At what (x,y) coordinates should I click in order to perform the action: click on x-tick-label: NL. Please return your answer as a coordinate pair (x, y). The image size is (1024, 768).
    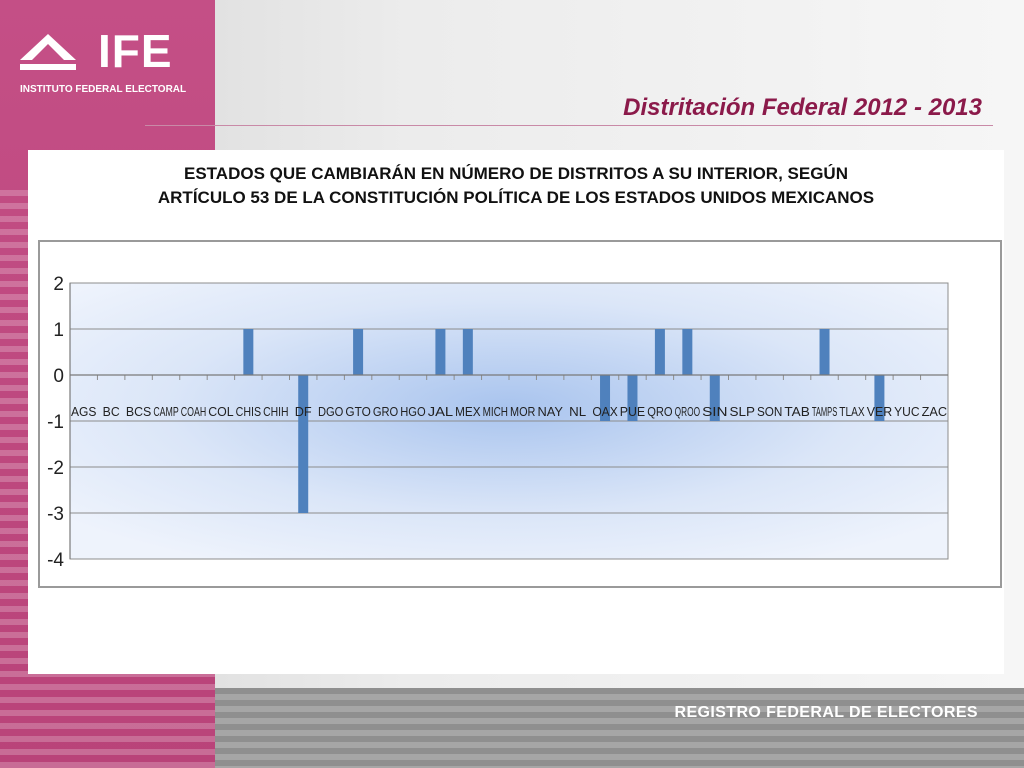
    Looking at the image, I should click on (577, 411).